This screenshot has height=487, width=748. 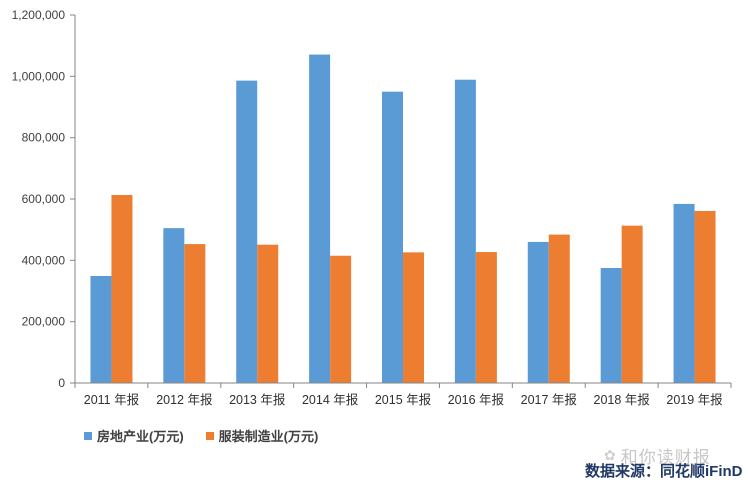 What do you see at coordinates (403, 399) in the screenshot?
I see `x-tick-label: 2015 年报` at bounding box center [403, 399].